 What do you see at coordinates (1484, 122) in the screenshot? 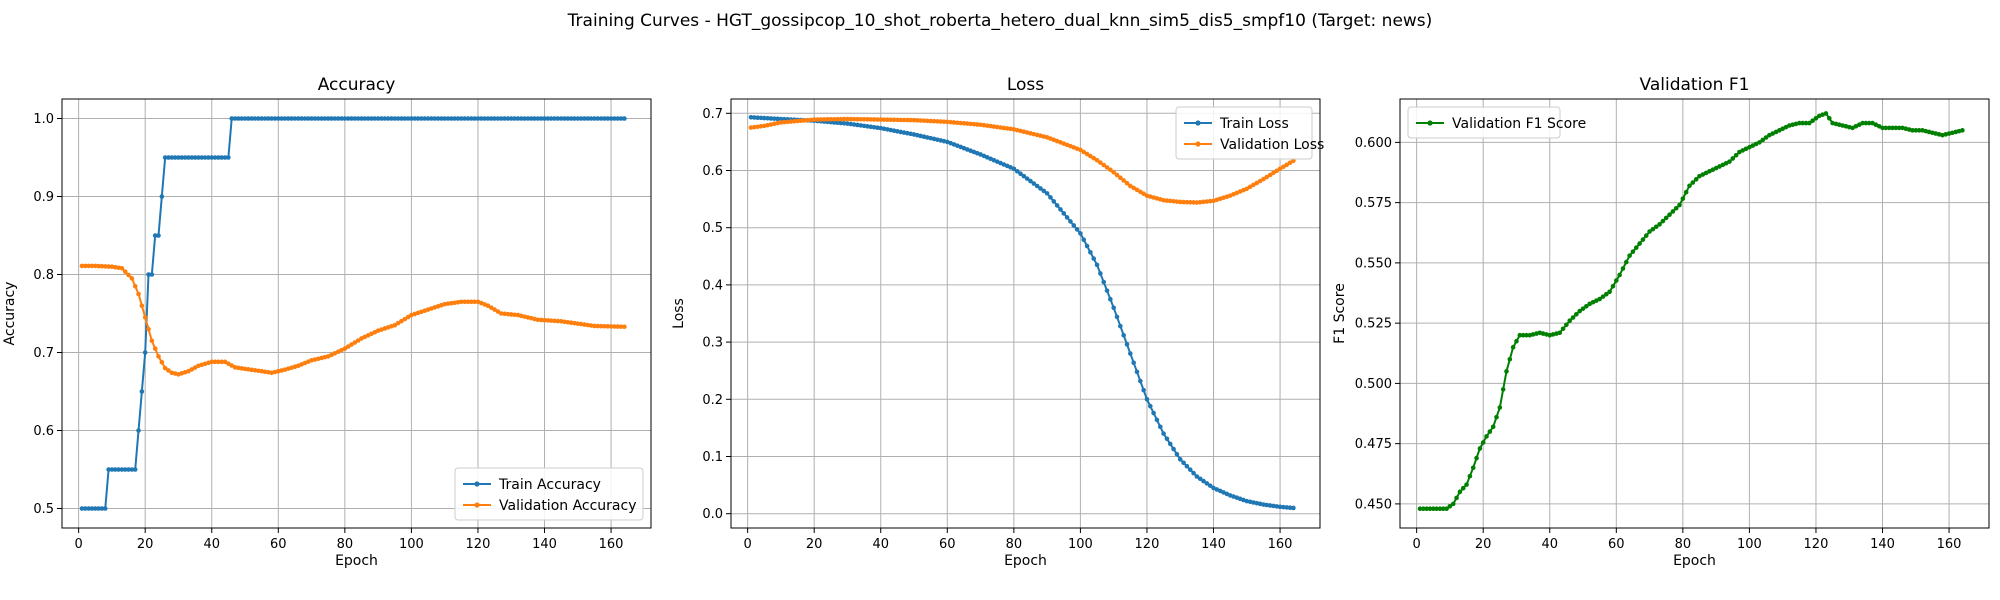
I see `validation-f1-legend-box` at bounding box center [1484, 122].